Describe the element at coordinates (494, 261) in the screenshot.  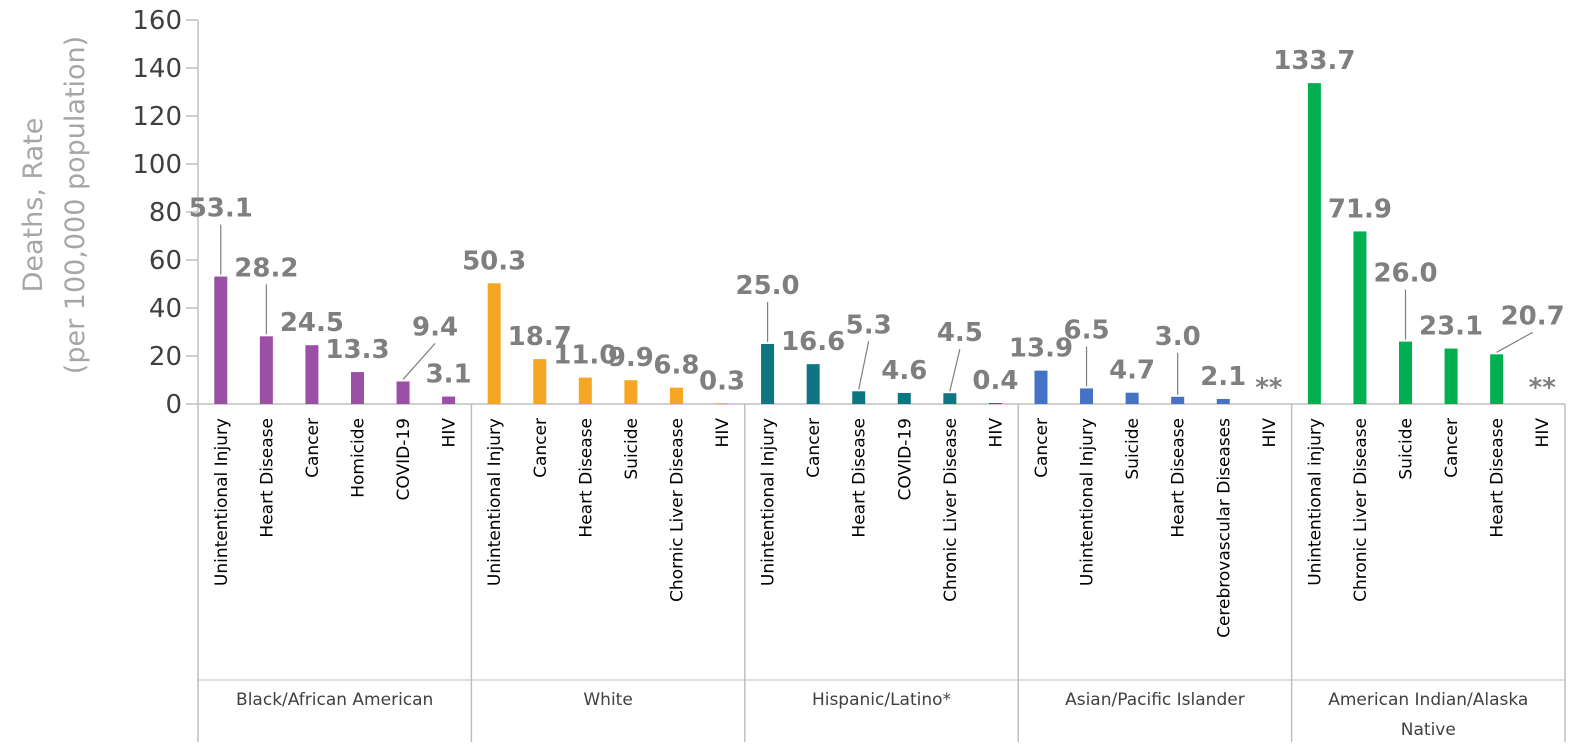
I see `data-label: 50.3` at that location.